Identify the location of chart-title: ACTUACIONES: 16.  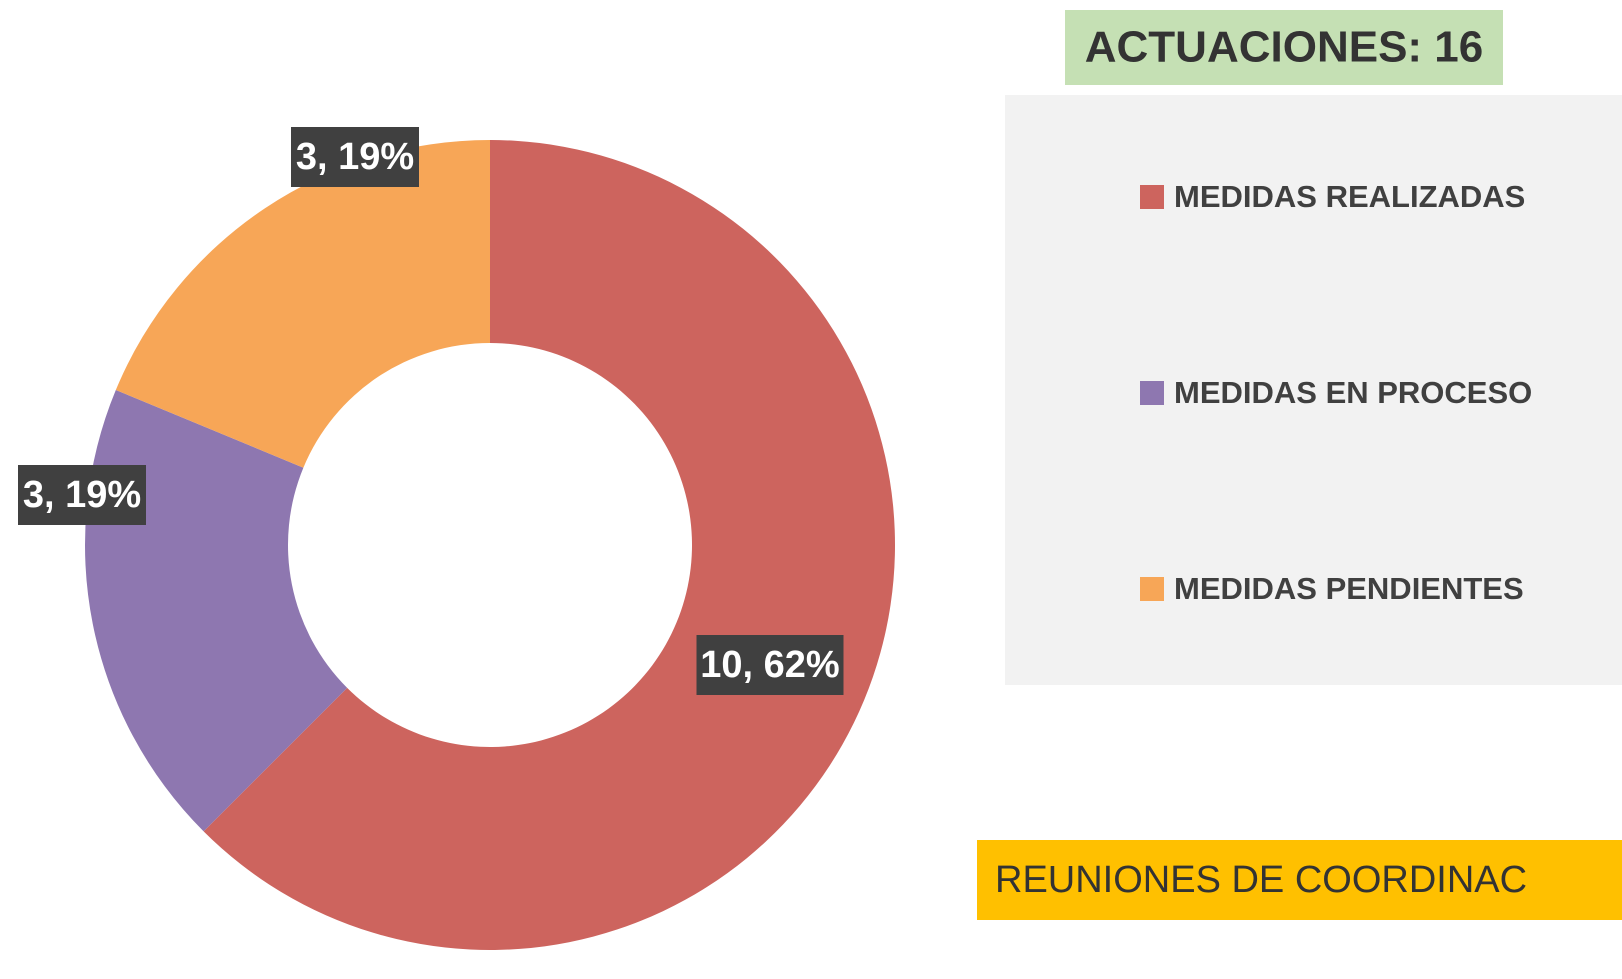
(1284, 47).